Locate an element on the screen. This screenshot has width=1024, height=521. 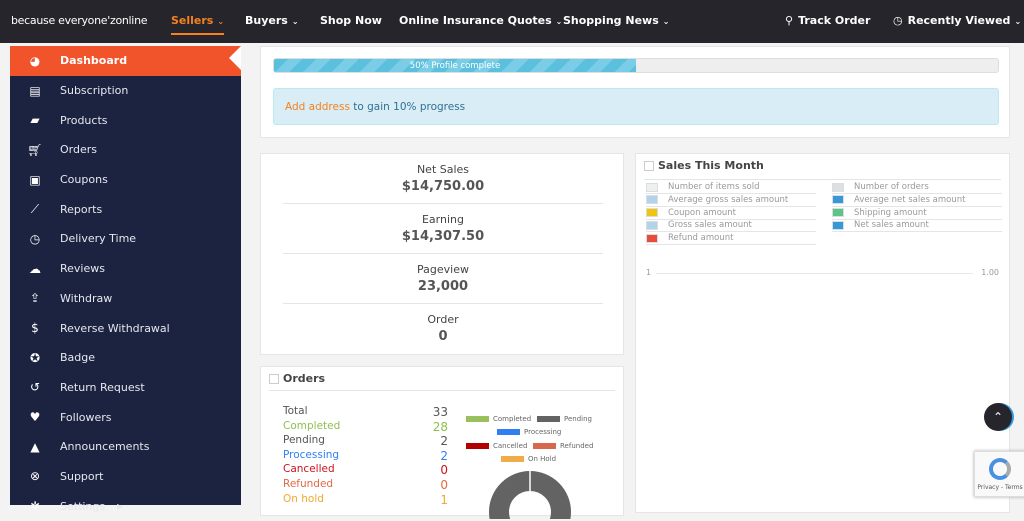
order-status-row: On hold 1 is located at coordinates (365, 500).